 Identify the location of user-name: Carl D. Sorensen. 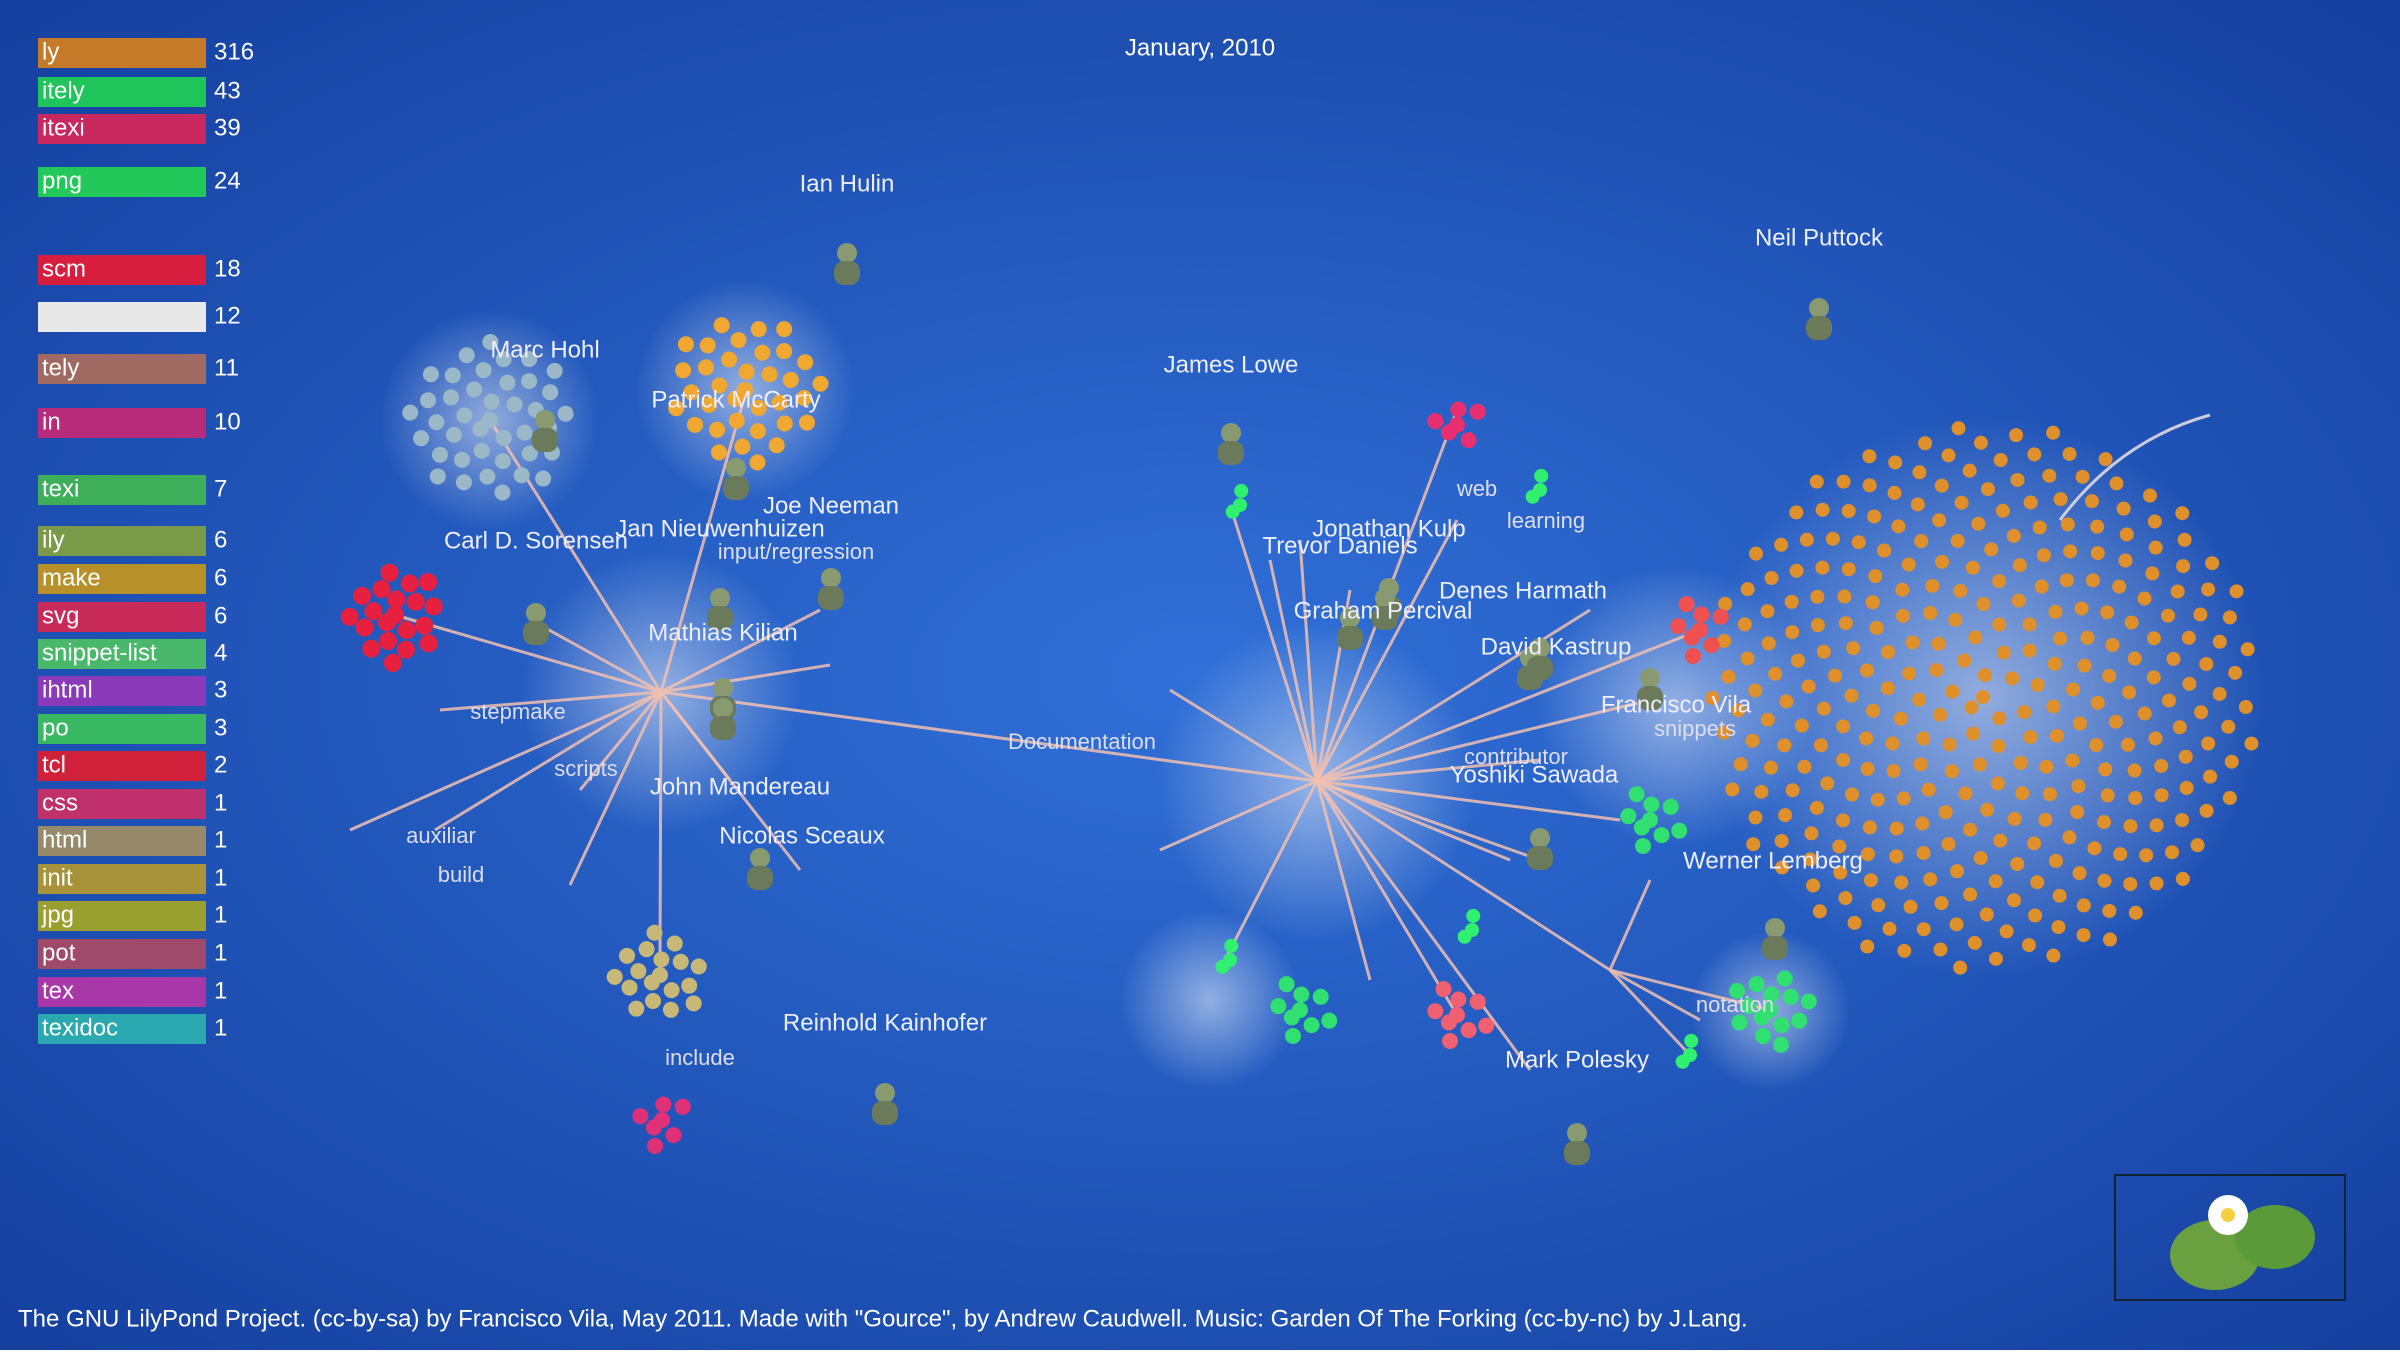
(536, 540).